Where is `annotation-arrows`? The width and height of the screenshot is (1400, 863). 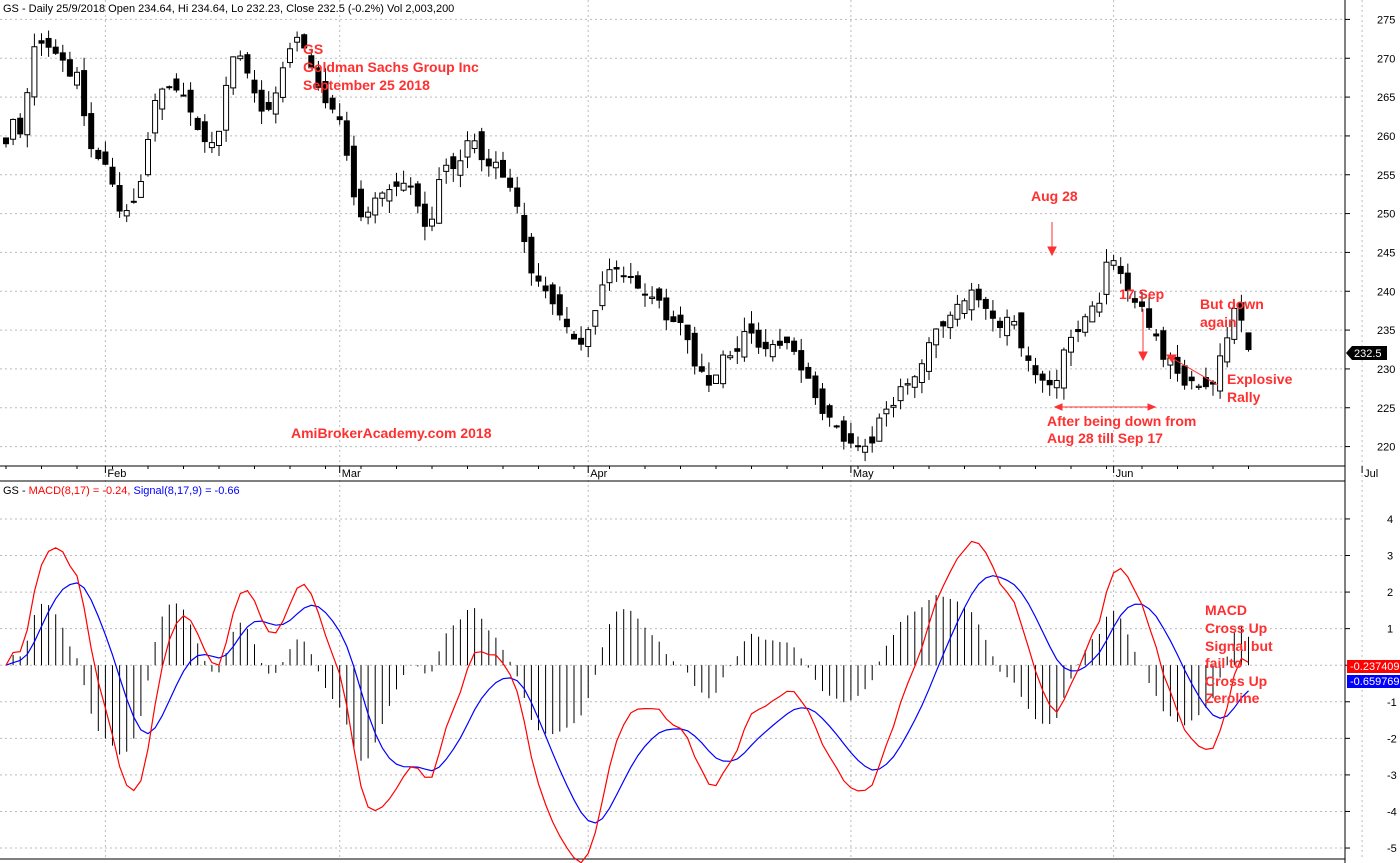
annotation-arrows is located at coordinates (1133, 316).